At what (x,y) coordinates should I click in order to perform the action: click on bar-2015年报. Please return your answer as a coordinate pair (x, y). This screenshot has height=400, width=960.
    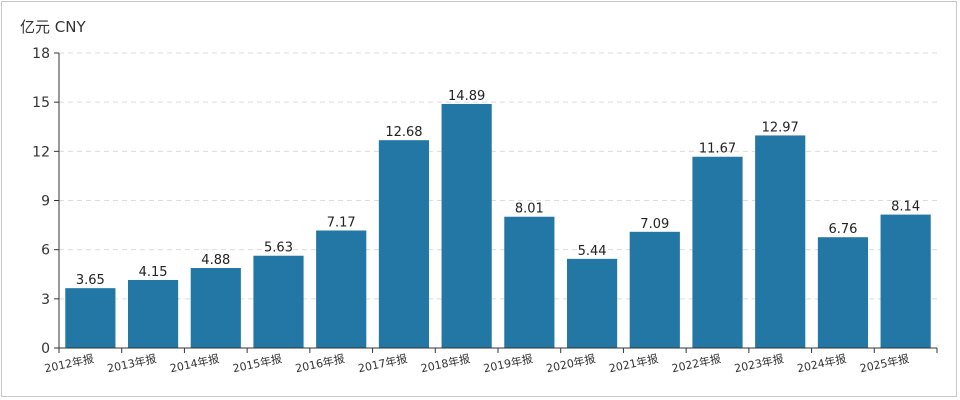
    Looking at the image, I should click on (278, 301).